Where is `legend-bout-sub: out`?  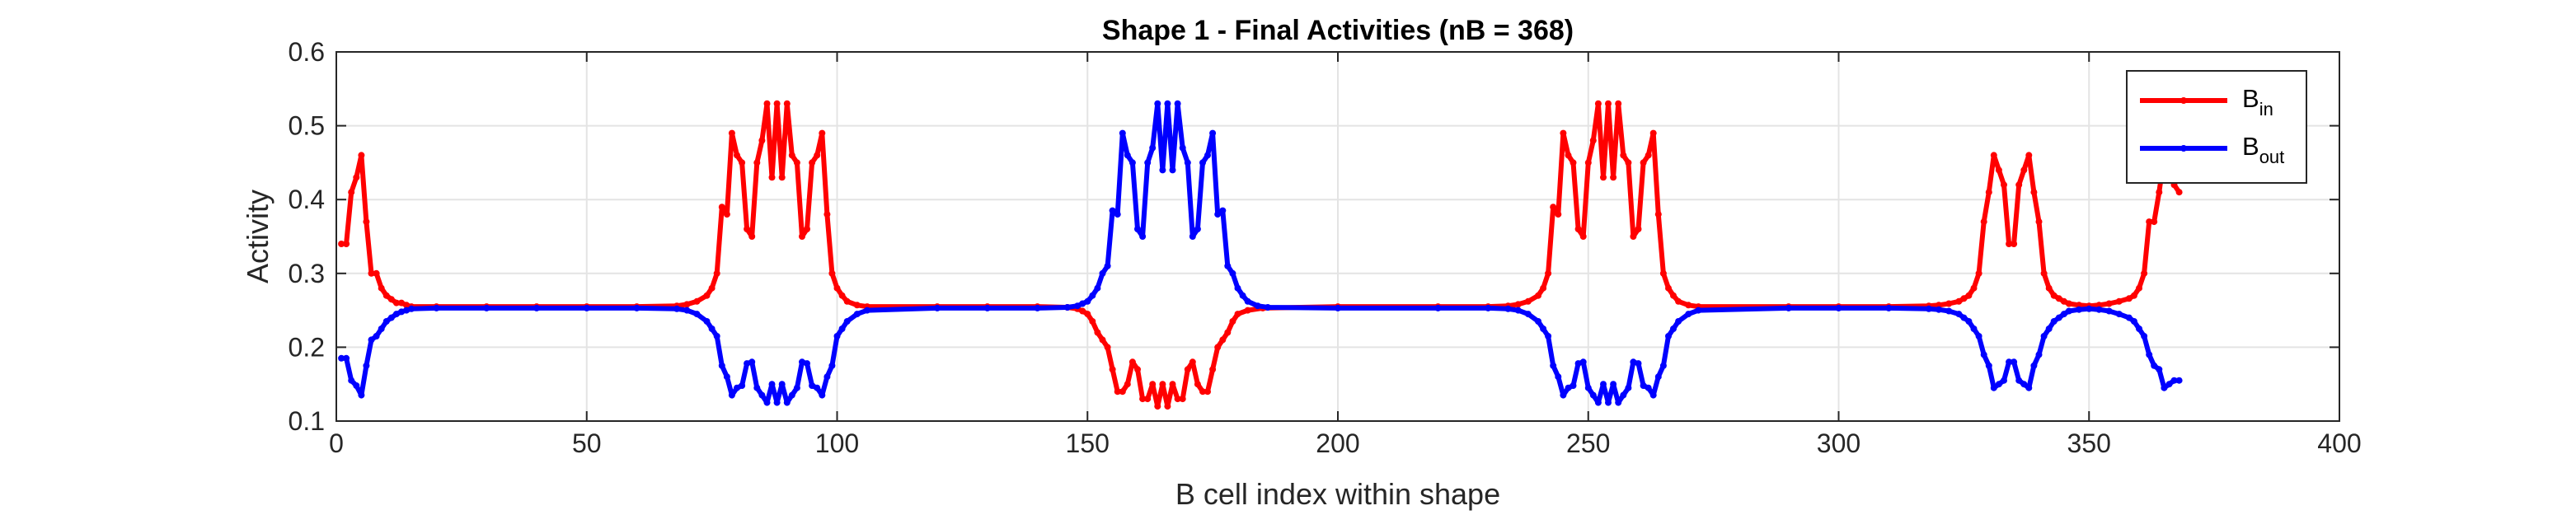
legend-bout-sub: out is located at coordinates (2272, 157).